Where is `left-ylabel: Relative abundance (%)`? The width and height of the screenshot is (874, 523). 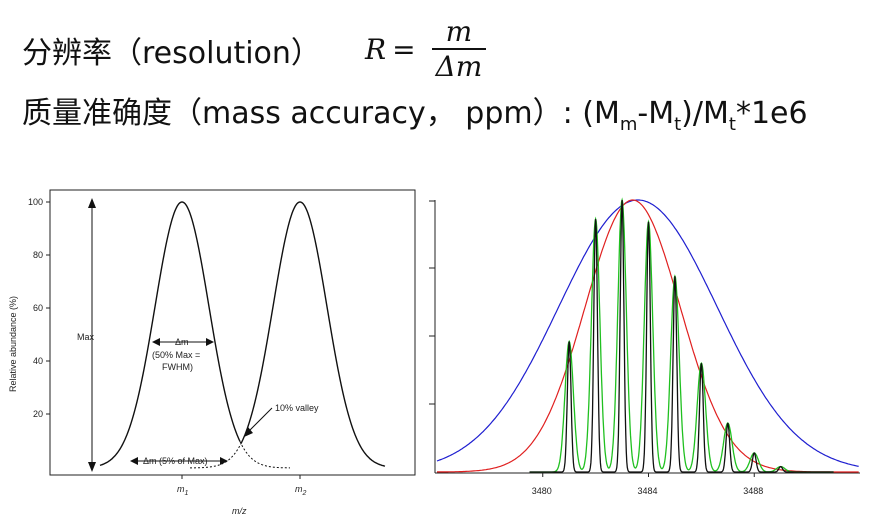 left-ylabel: Relative abundance (%) is located at coordinates (13, 344).